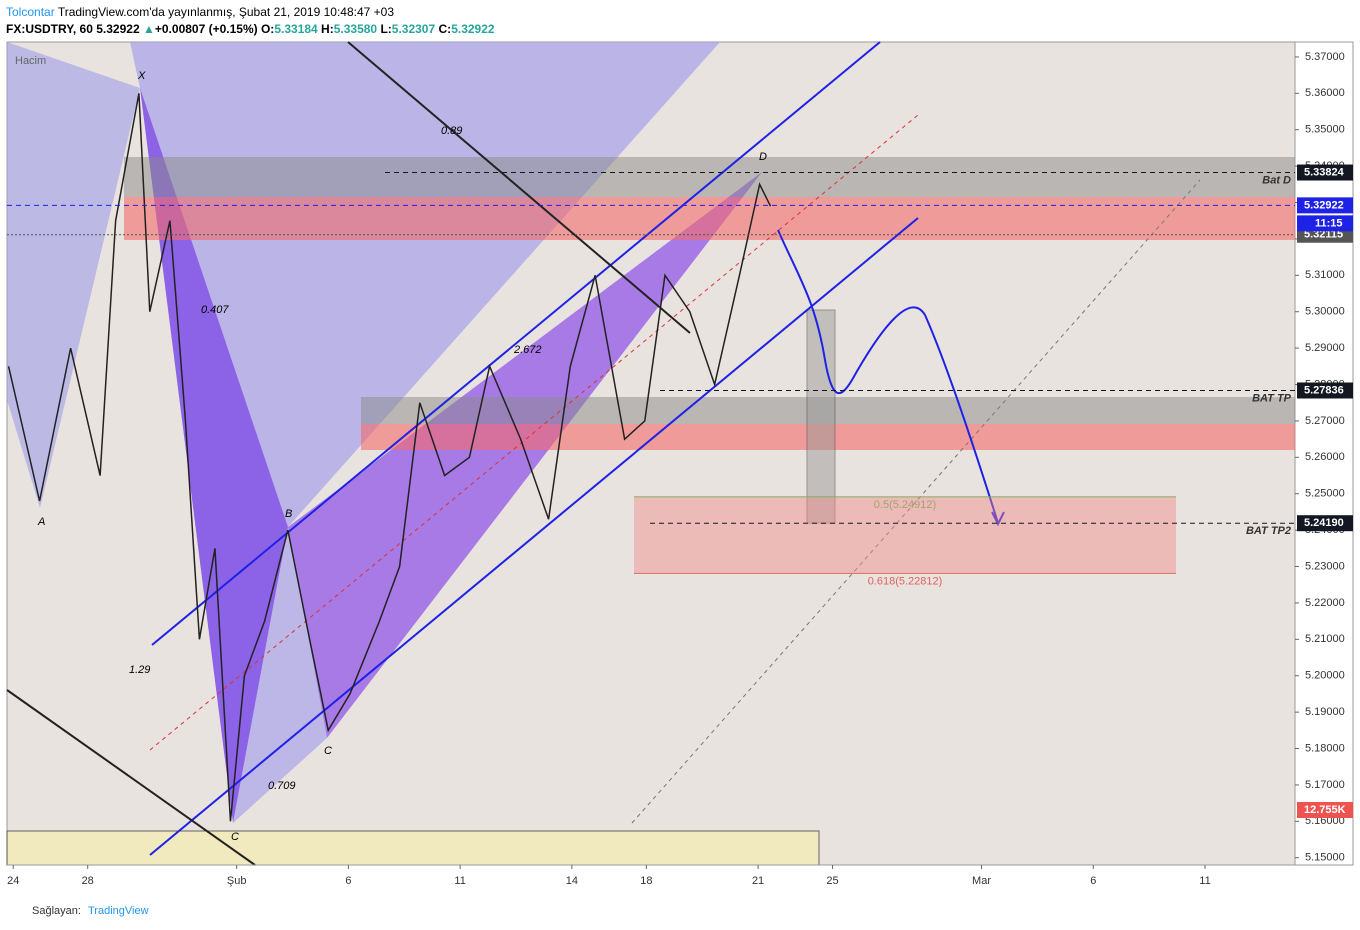 This screenshot has height=930, width=1360. What do you see at coordinates (267, 29) in the screenshot?
I see `o: O:` at bounding box center [267, 29].